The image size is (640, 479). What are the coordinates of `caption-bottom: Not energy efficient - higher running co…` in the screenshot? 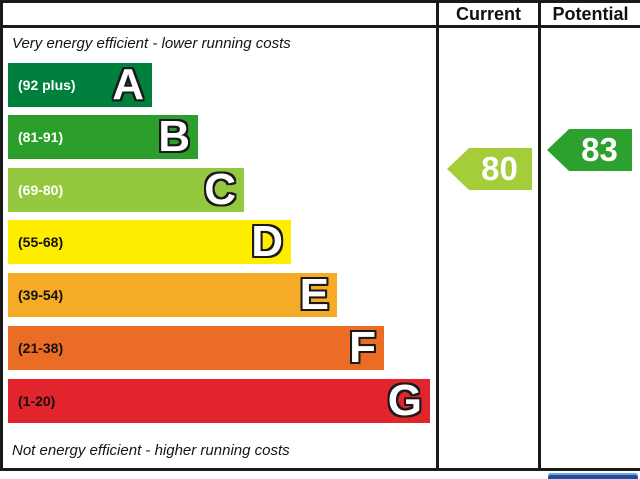 It's located at (151, 450).